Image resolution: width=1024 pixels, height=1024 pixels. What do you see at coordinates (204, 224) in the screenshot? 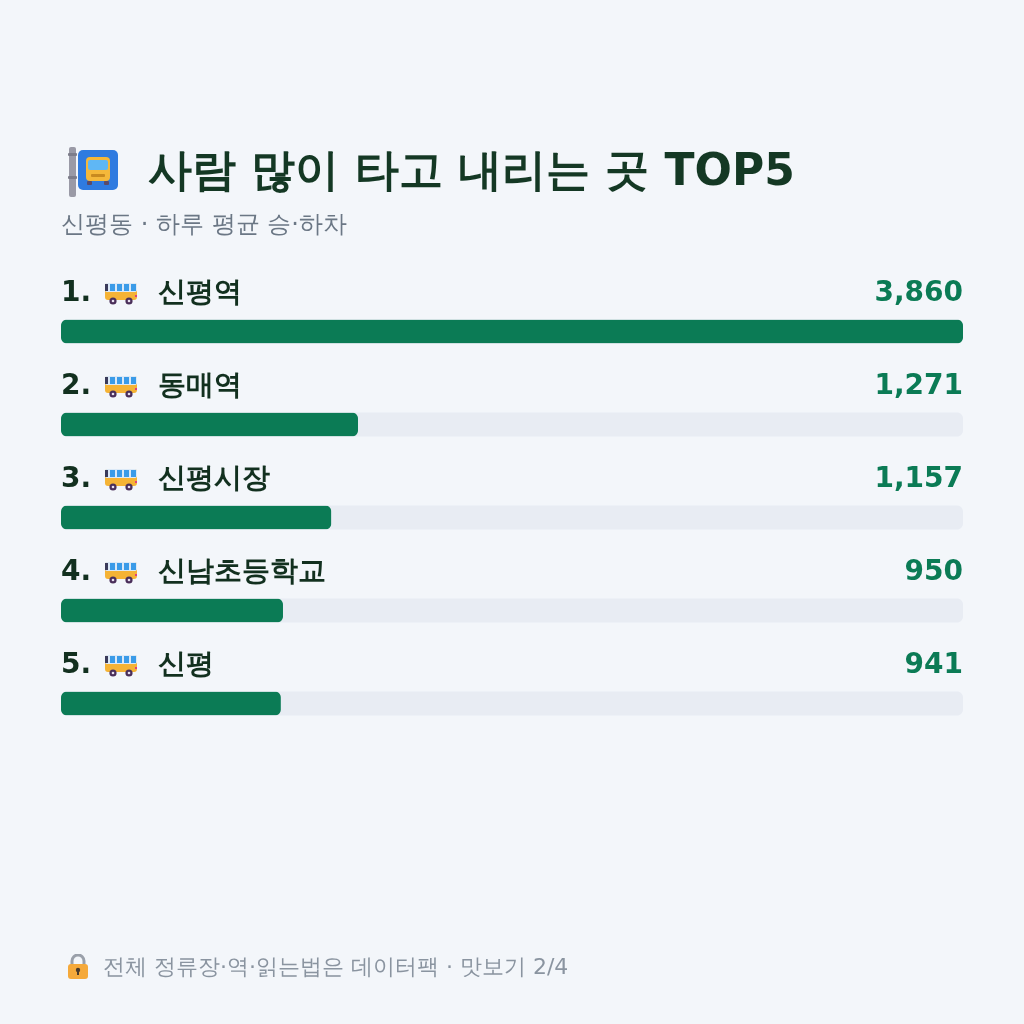
I see `chart-subtitle: 신평동 · 하루 평균 승·하차` at bounding box center [204, 224].